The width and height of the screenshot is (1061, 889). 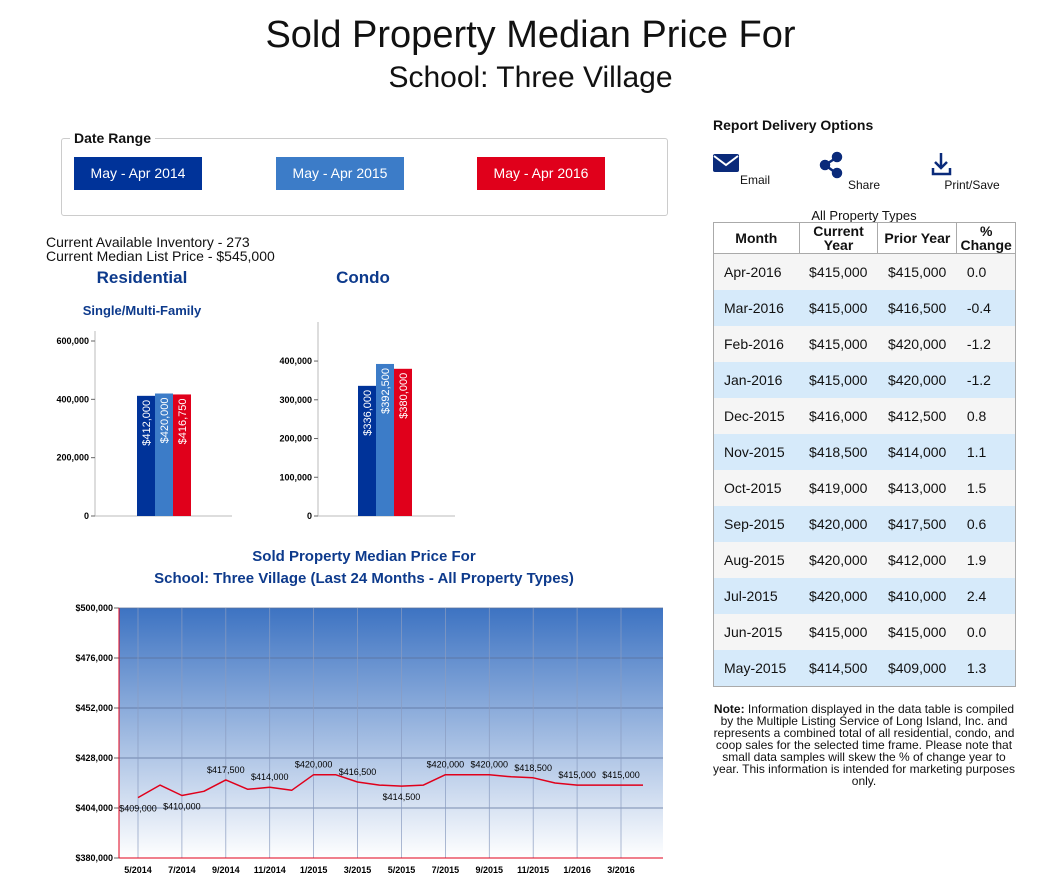 I want to click on date-range-button: May - Apr 2015, so click(x=340, y=173).